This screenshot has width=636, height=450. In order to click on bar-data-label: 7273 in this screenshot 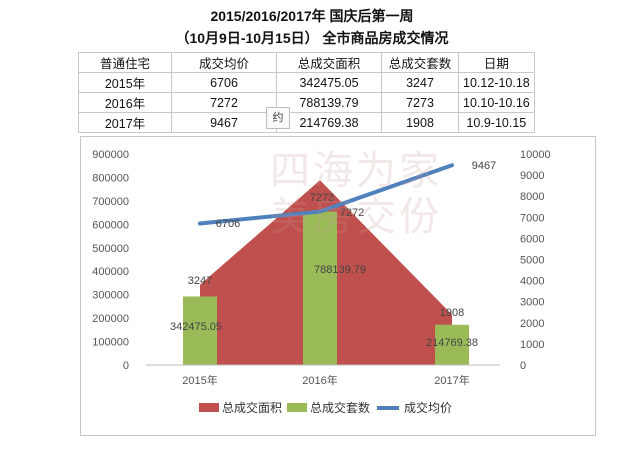, I will do `click(322, 198)`.